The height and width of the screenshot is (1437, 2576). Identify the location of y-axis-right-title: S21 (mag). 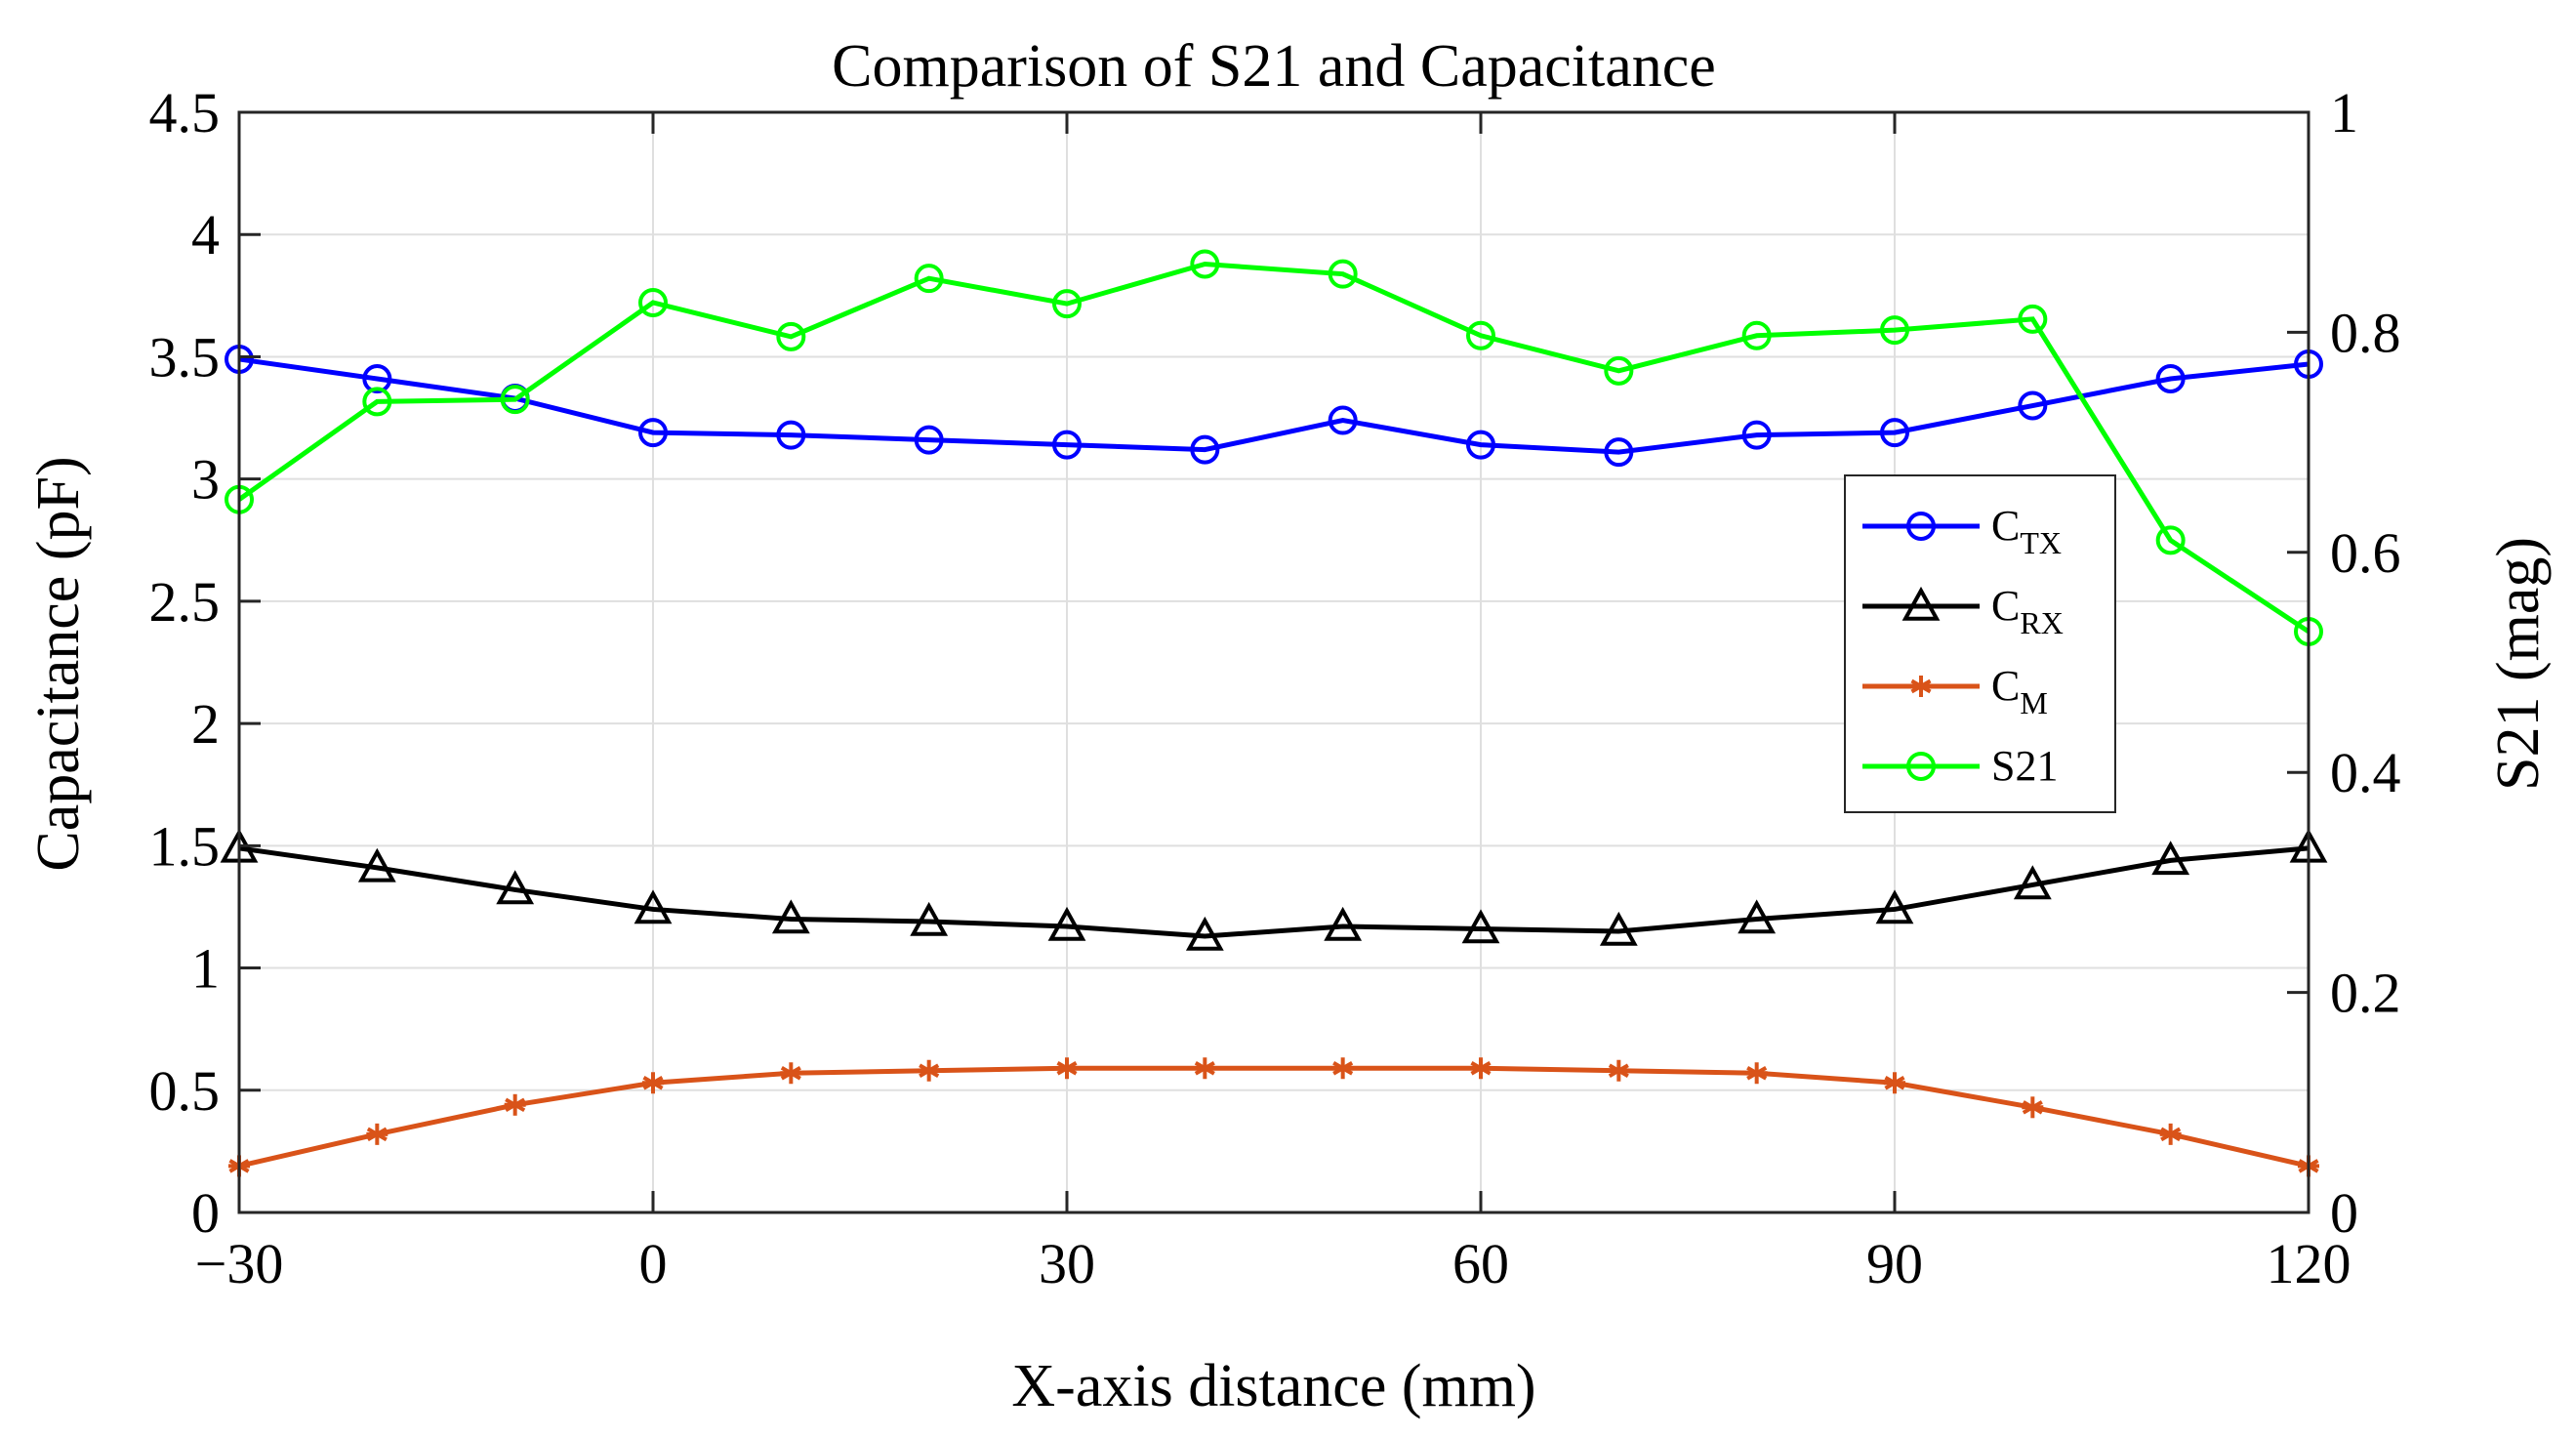
(2518, 664).